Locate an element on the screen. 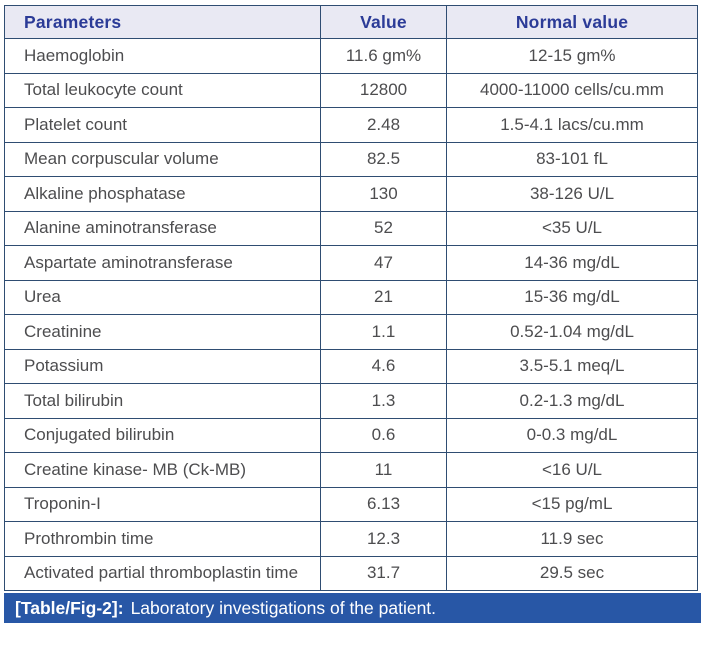 This screenshot has width=701, height=655. normal-value-cell: 0.2-1.3 mg/dL is located at coordinates (572, 401).